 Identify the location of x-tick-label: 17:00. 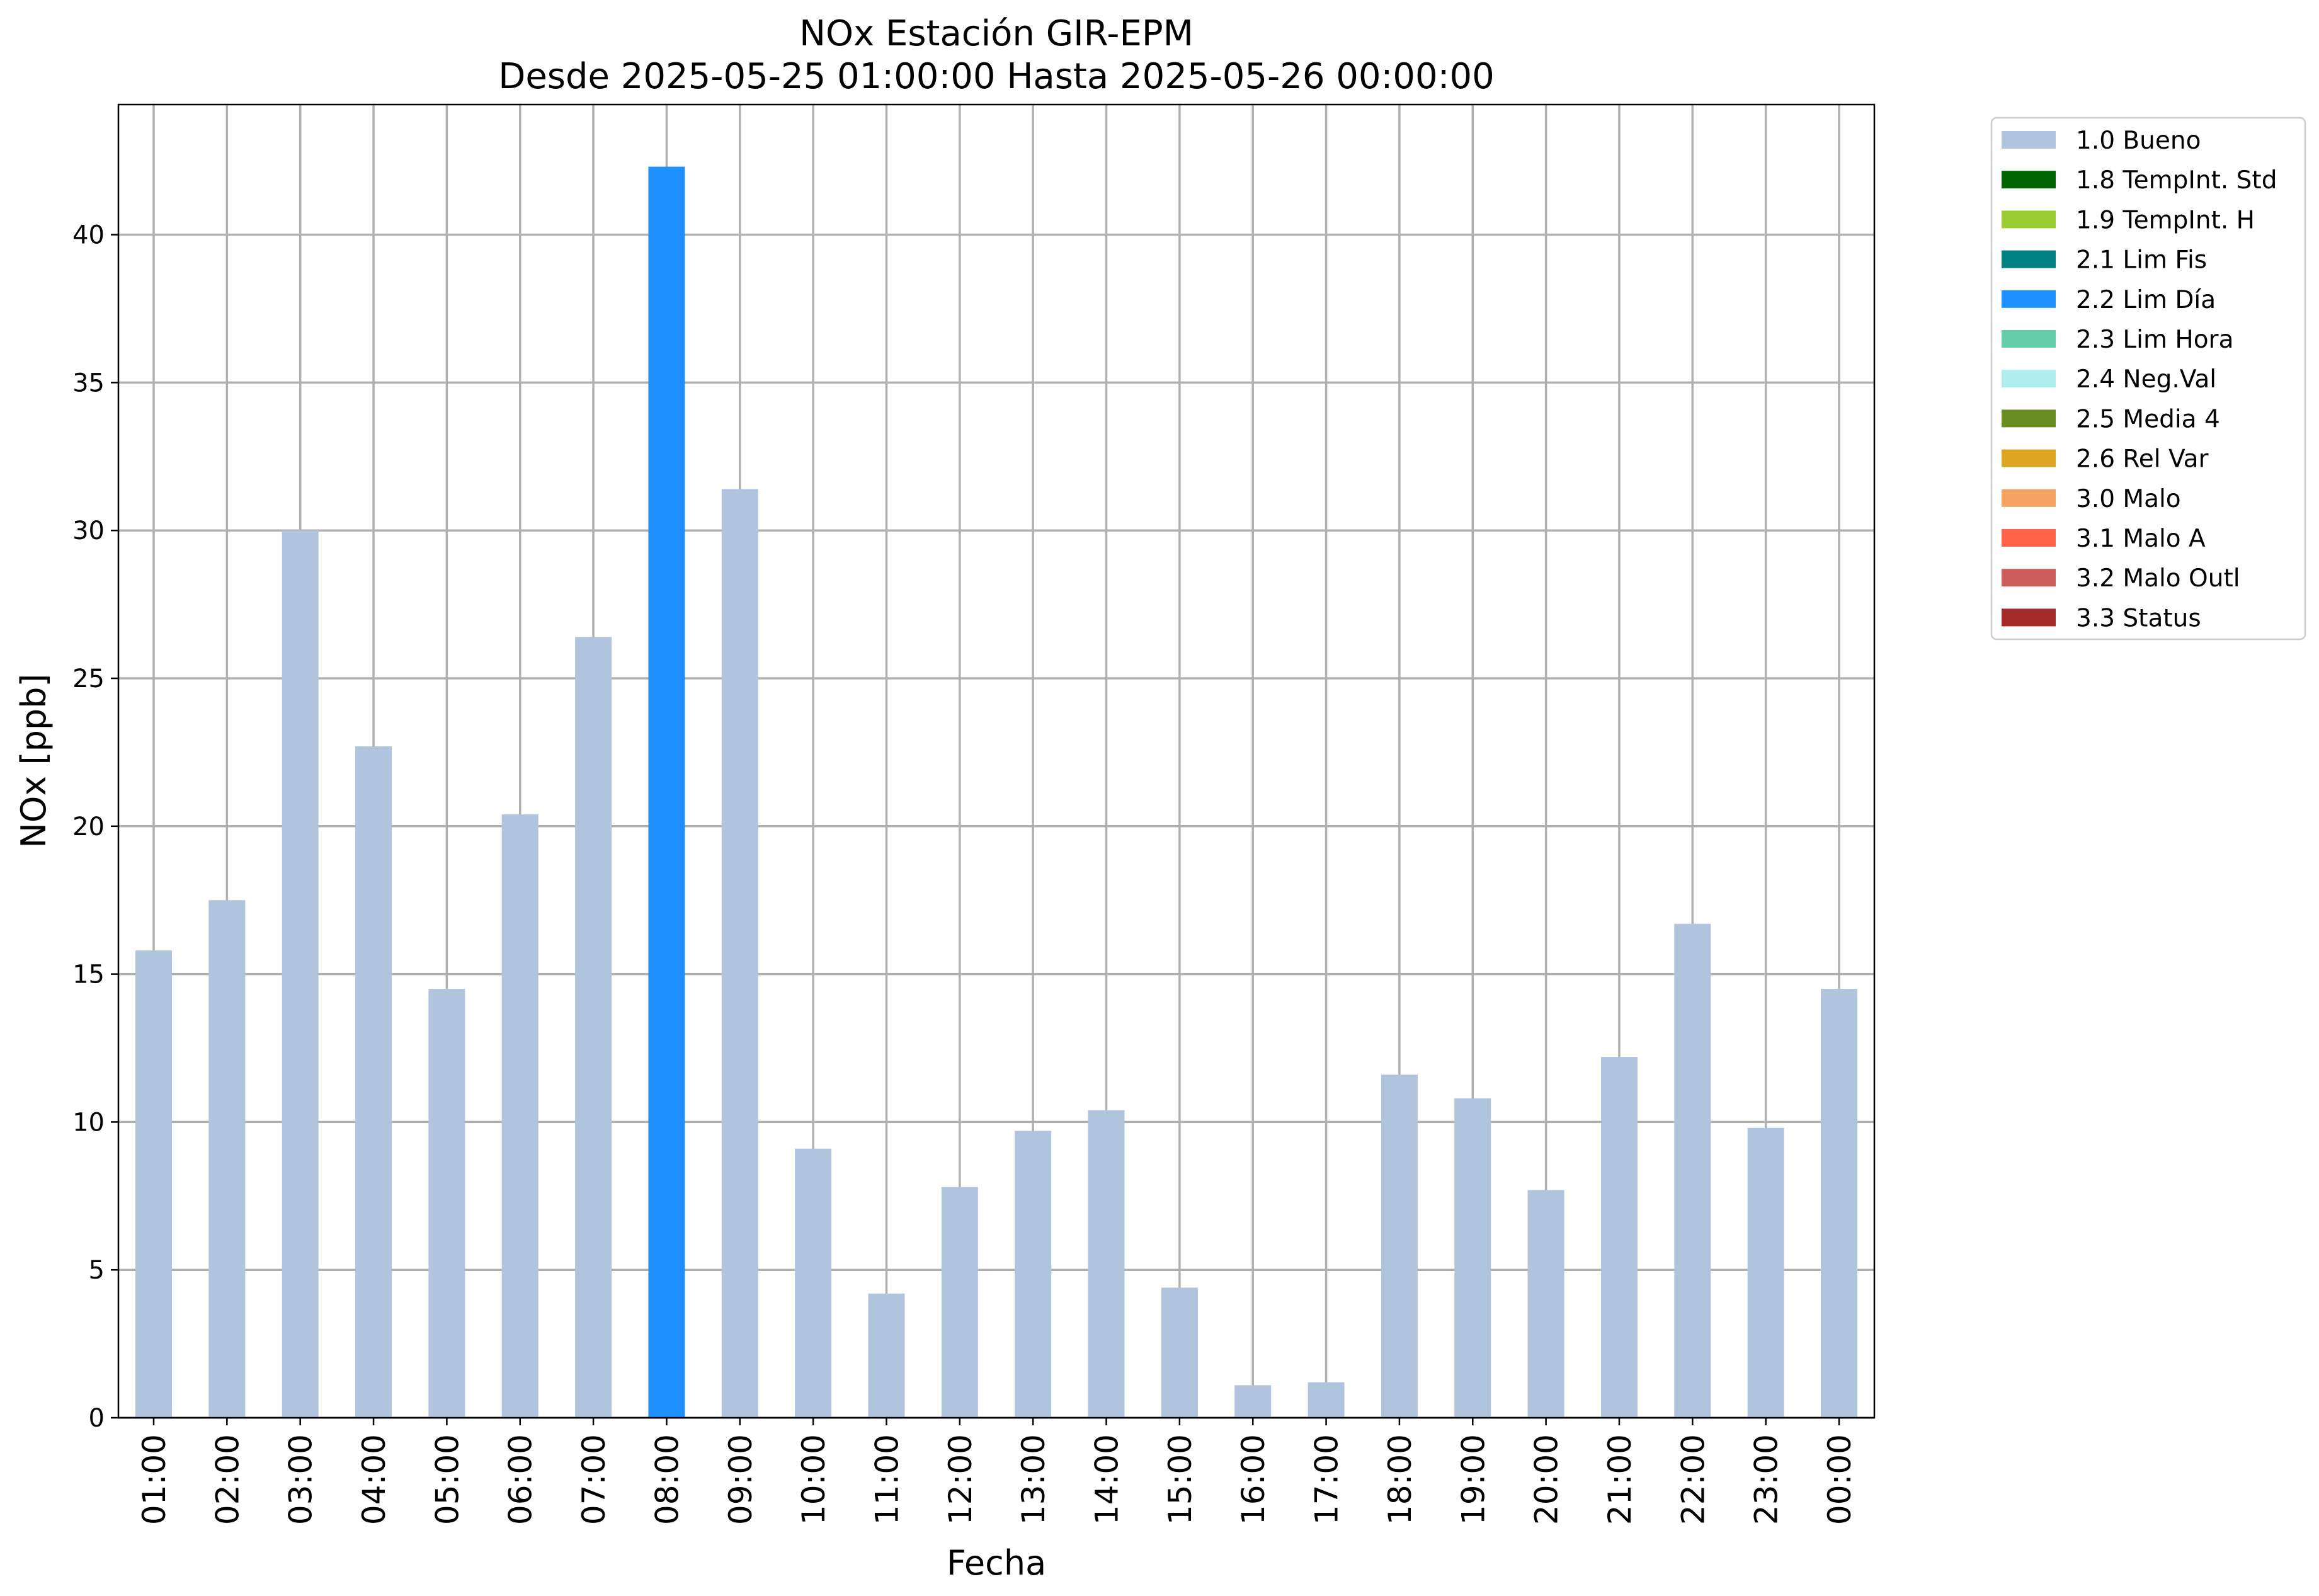
(1327, 1479).